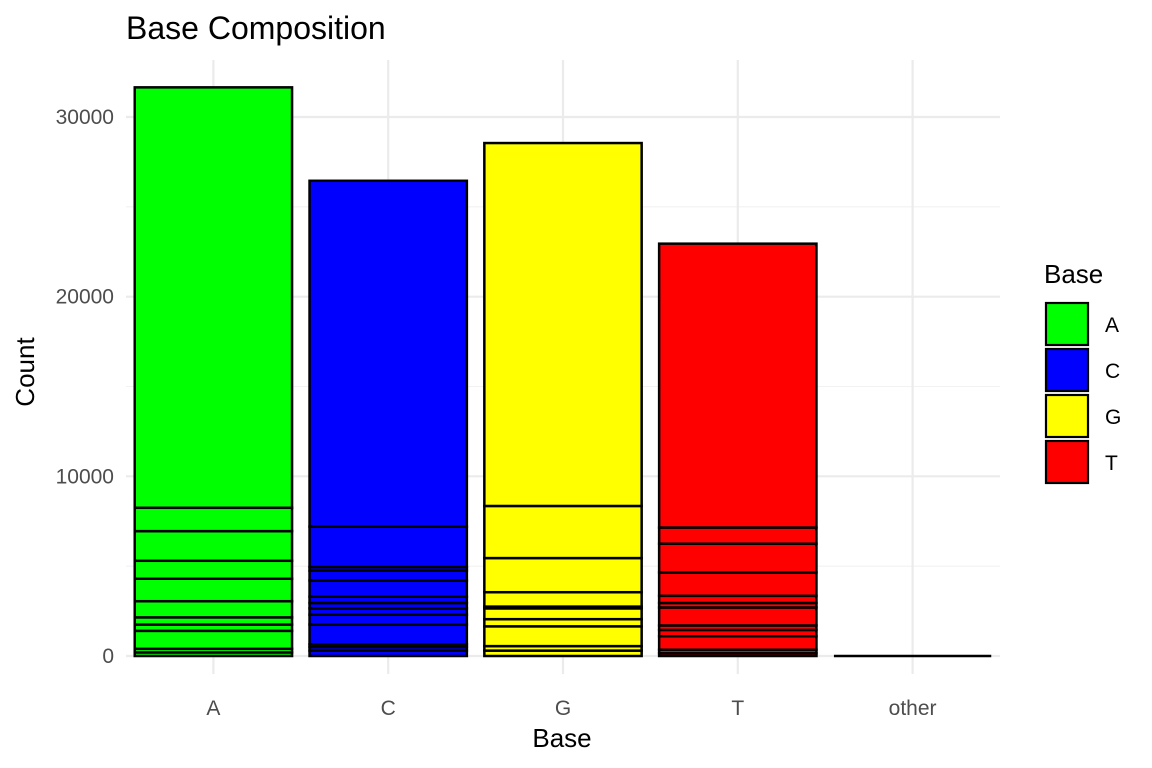  Describe the element at coordinates (388, 708) in the screenshot. I see `x-tick-label: C` at that location.